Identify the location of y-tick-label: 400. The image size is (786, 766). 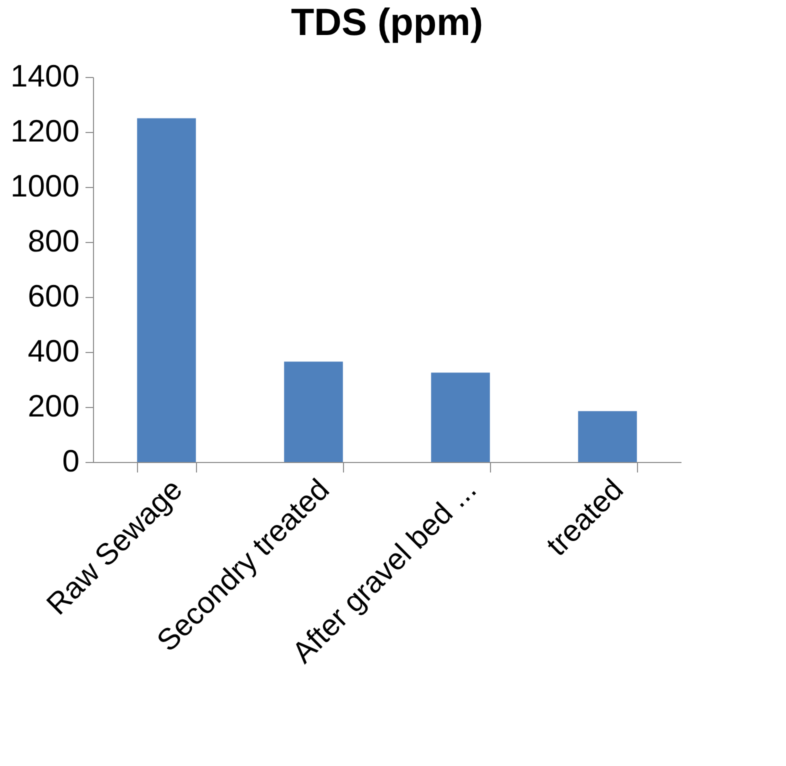
(54, 351).